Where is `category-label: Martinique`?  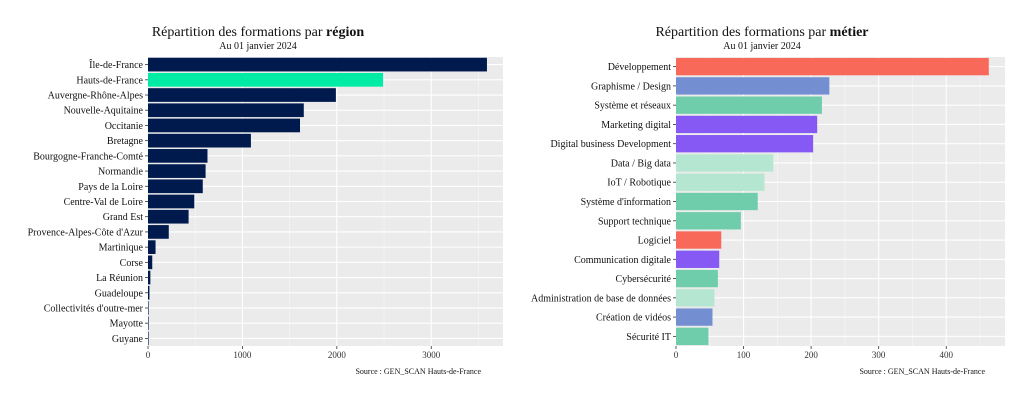
category-label: Martinique is located at coordinates (121, 248).